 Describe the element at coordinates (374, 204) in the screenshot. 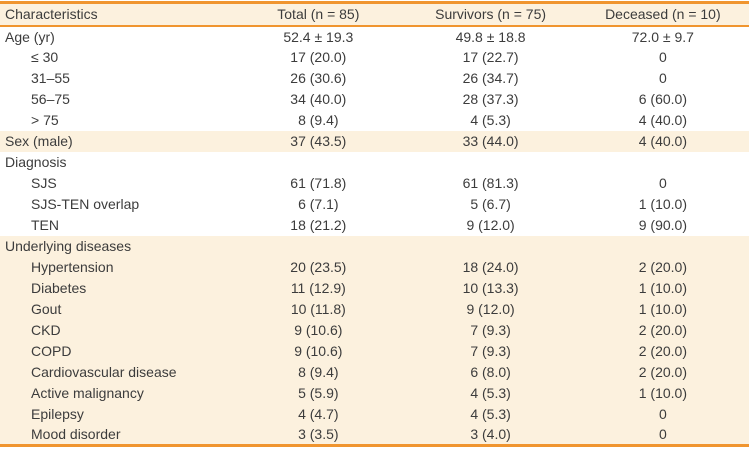

I see `table-row: SJS-TEN overlap 6 (7.1) 5 (6.7) 1 (10.0)` at that location.